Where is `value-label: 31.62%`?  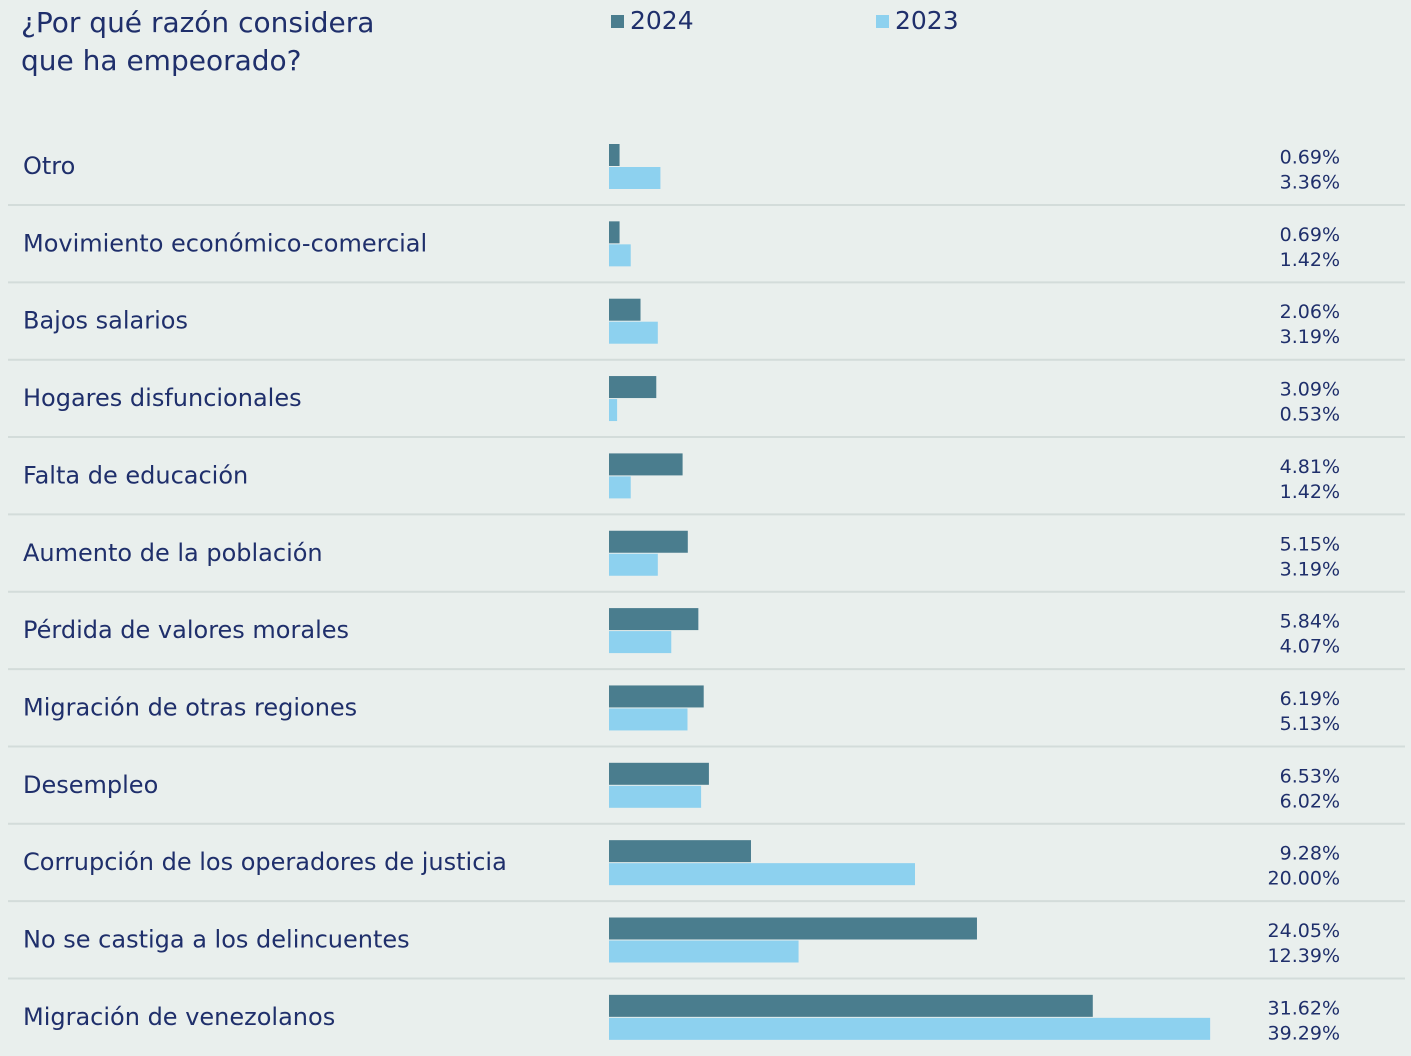 value-label: 31.62% is located at coordinates (1304, 1008).